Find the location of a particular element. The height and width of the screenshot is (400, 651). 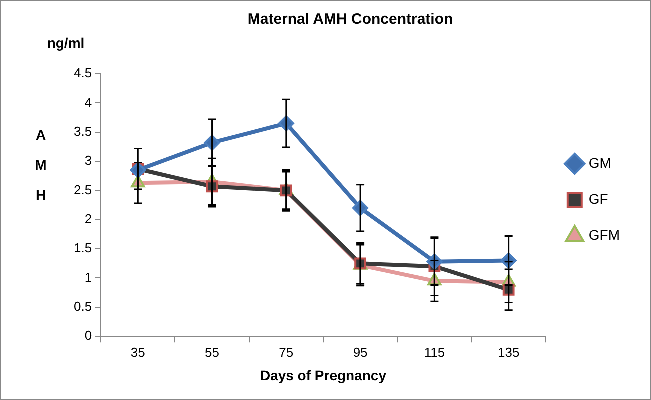

y-tick-label: 4.5 is located at coordinates (83, 73).